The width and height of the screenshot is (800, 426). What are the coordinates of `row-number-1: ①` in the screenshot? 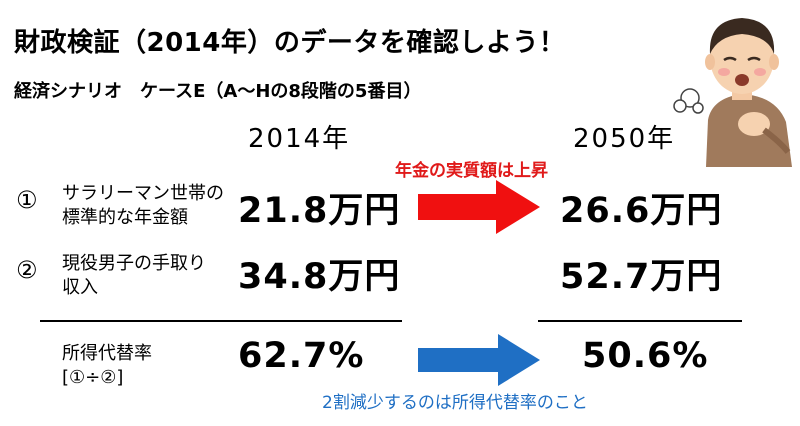 It's located at (27, 200).